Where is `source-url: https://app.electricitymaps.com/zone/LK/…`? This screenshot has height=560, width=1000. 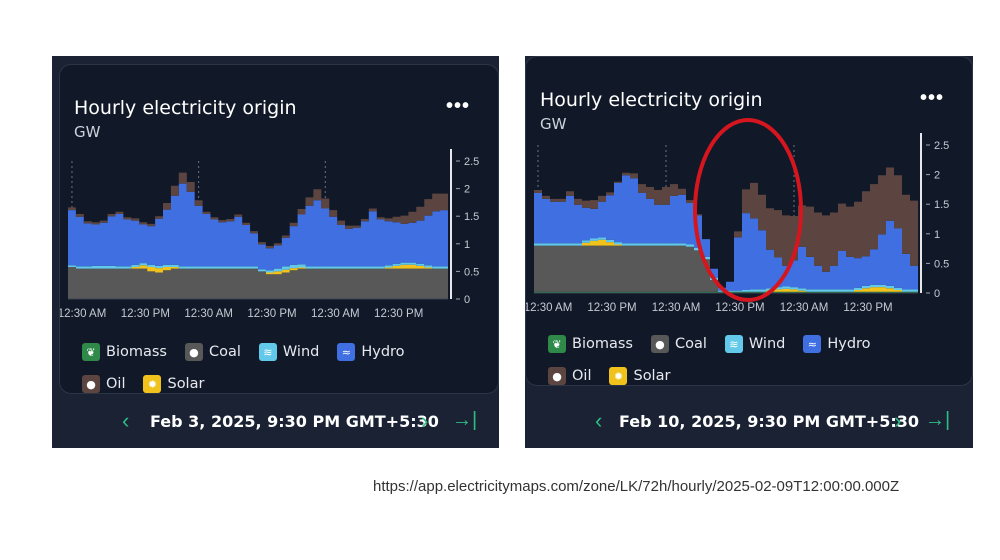 source-url: https://app.electricitymaps.com/zone/LK/… is located at coordinates (636, 486).